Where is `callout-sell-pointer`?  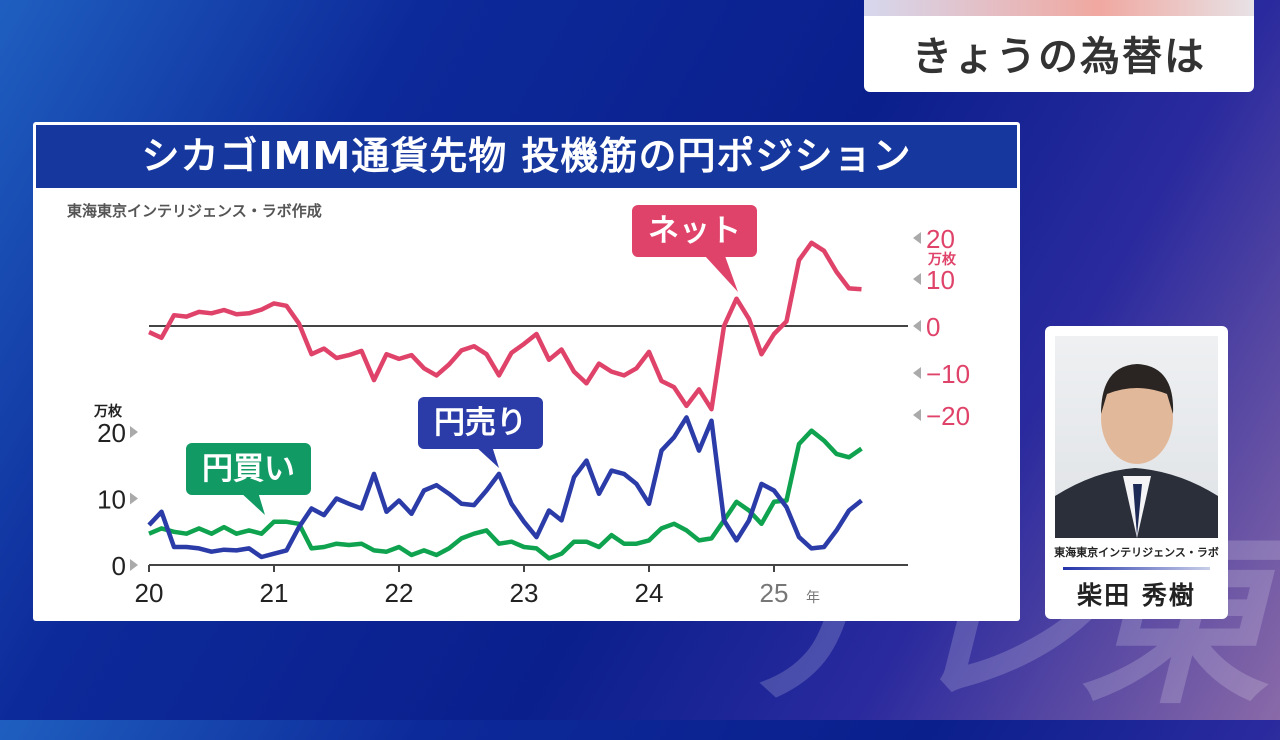 callout-sell-pointer is located at coordinates (487, 457).